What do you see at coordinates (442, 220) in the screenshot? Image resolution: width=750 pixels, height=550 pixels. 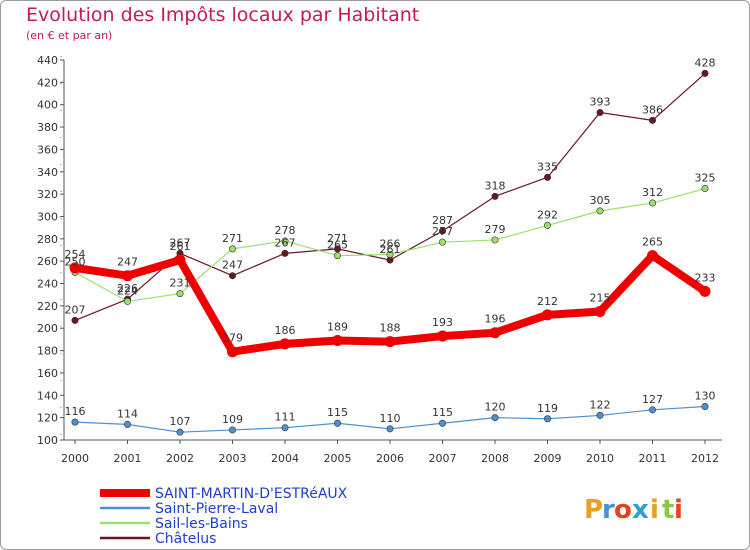 I see `data-label: 287` at bounding box center [442, 220].